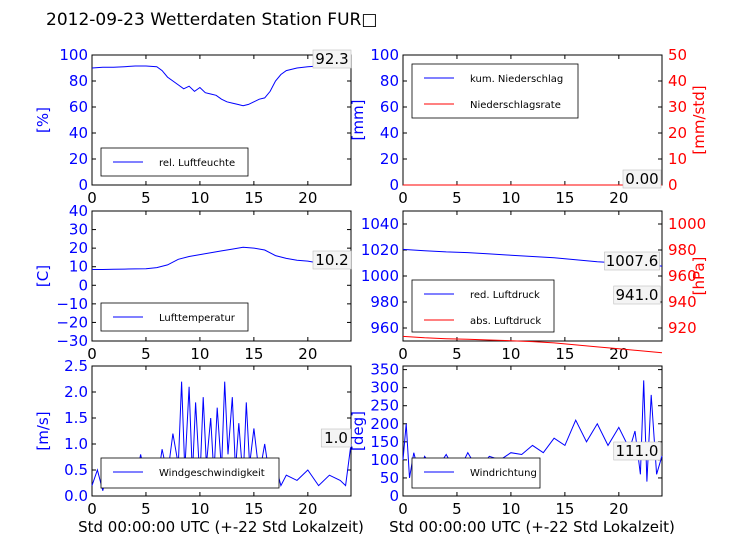 The height and width of the screenshot is (552, 736). I want to click on y-tick-label: 1040, so click(380, 224).